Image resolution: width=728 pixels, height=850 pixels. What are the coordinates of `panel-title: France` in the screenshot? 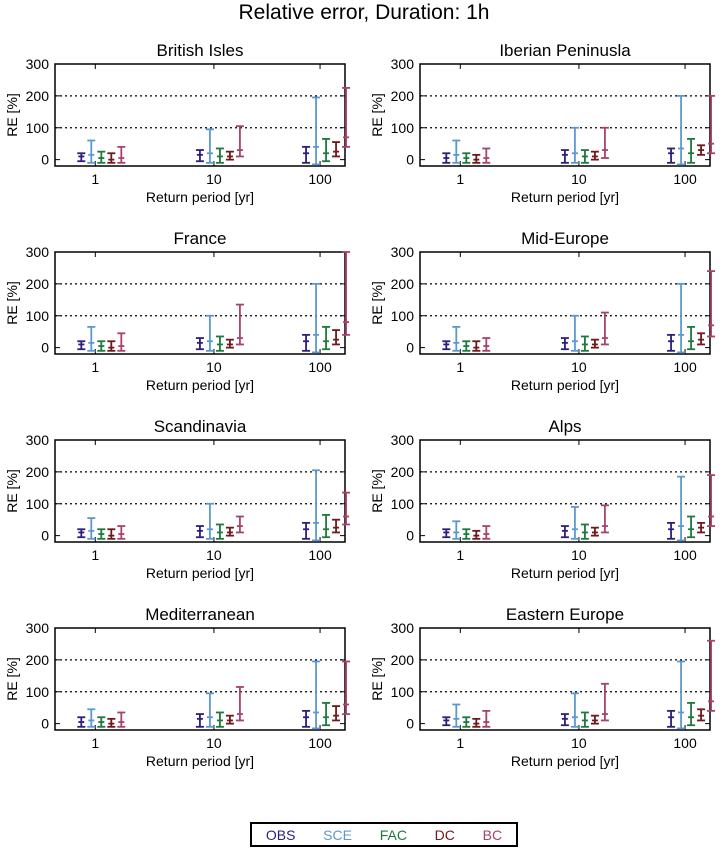 It's located at (200, 238).